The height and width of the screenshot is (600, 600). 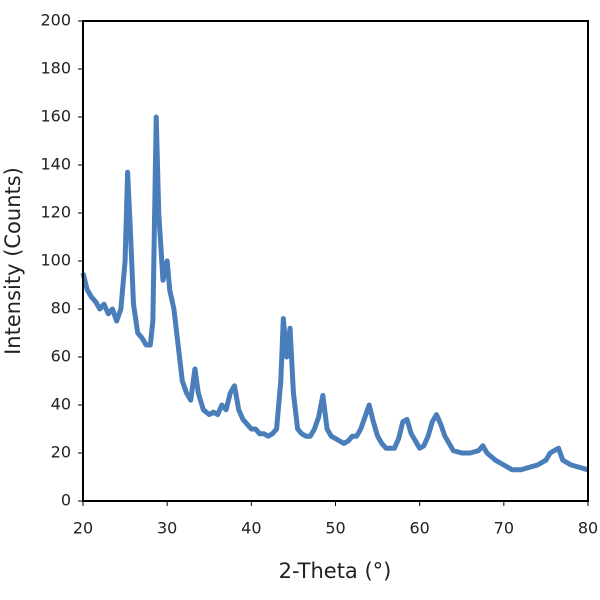 What do you see at coordinates (251, 528) in the screenshot?
I see `x-tick-label: 40` at bounding box center [251, 528].